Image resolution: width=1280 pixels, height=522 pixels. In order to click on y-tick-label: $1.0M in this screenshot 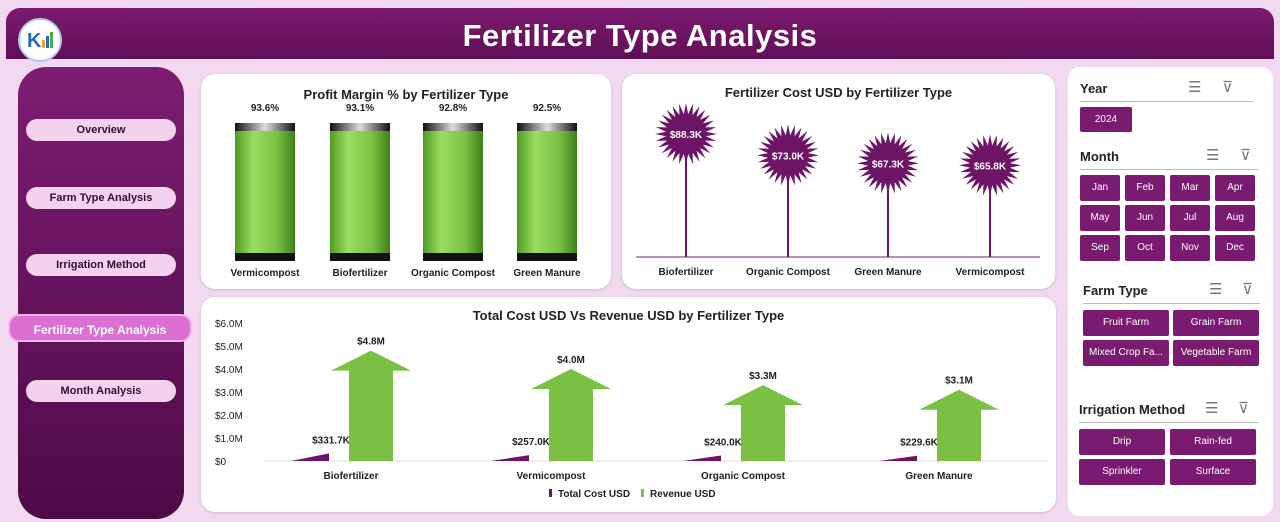, I will do `click(229, 439)`.